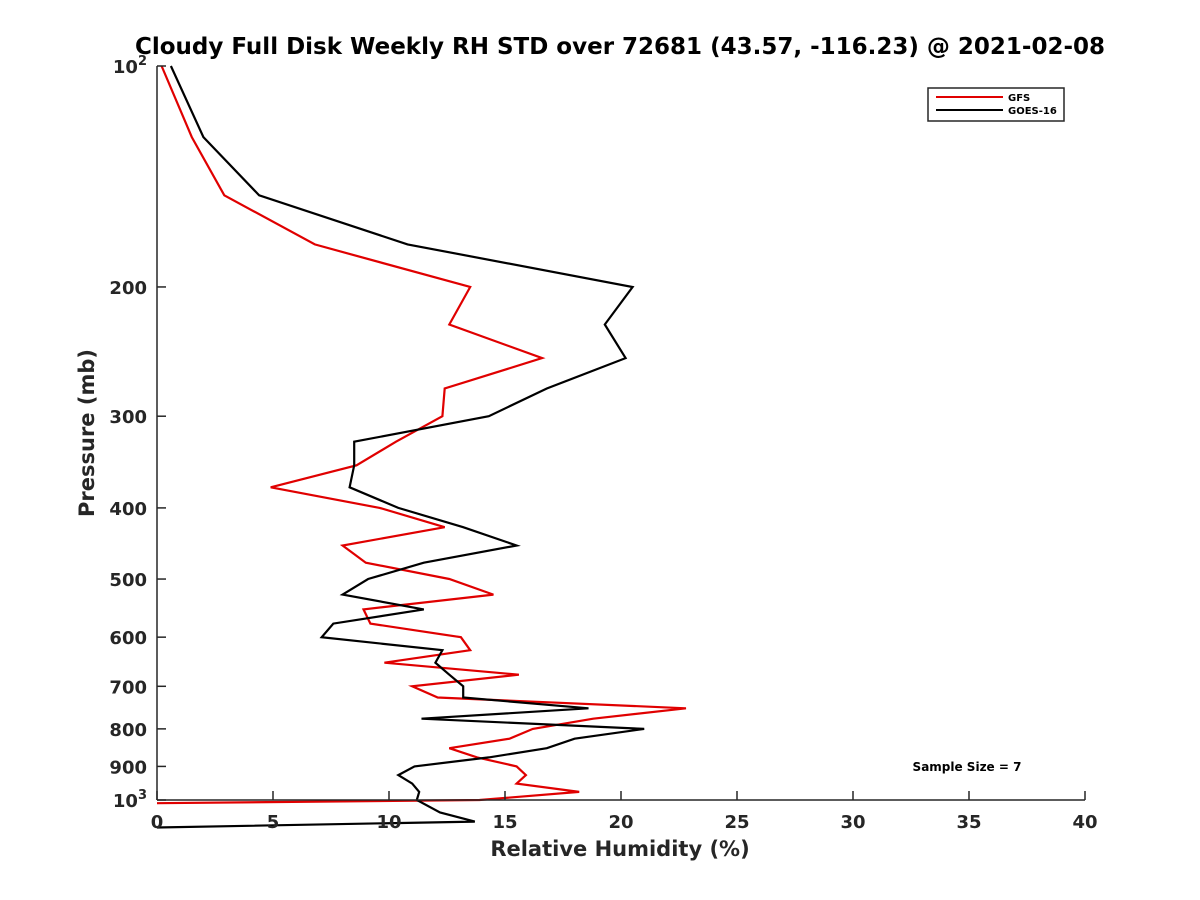 Image resolution: width=1200 pixels, height=900 pixels. I want to click on y-tick-label: 700, so click(128, 687).